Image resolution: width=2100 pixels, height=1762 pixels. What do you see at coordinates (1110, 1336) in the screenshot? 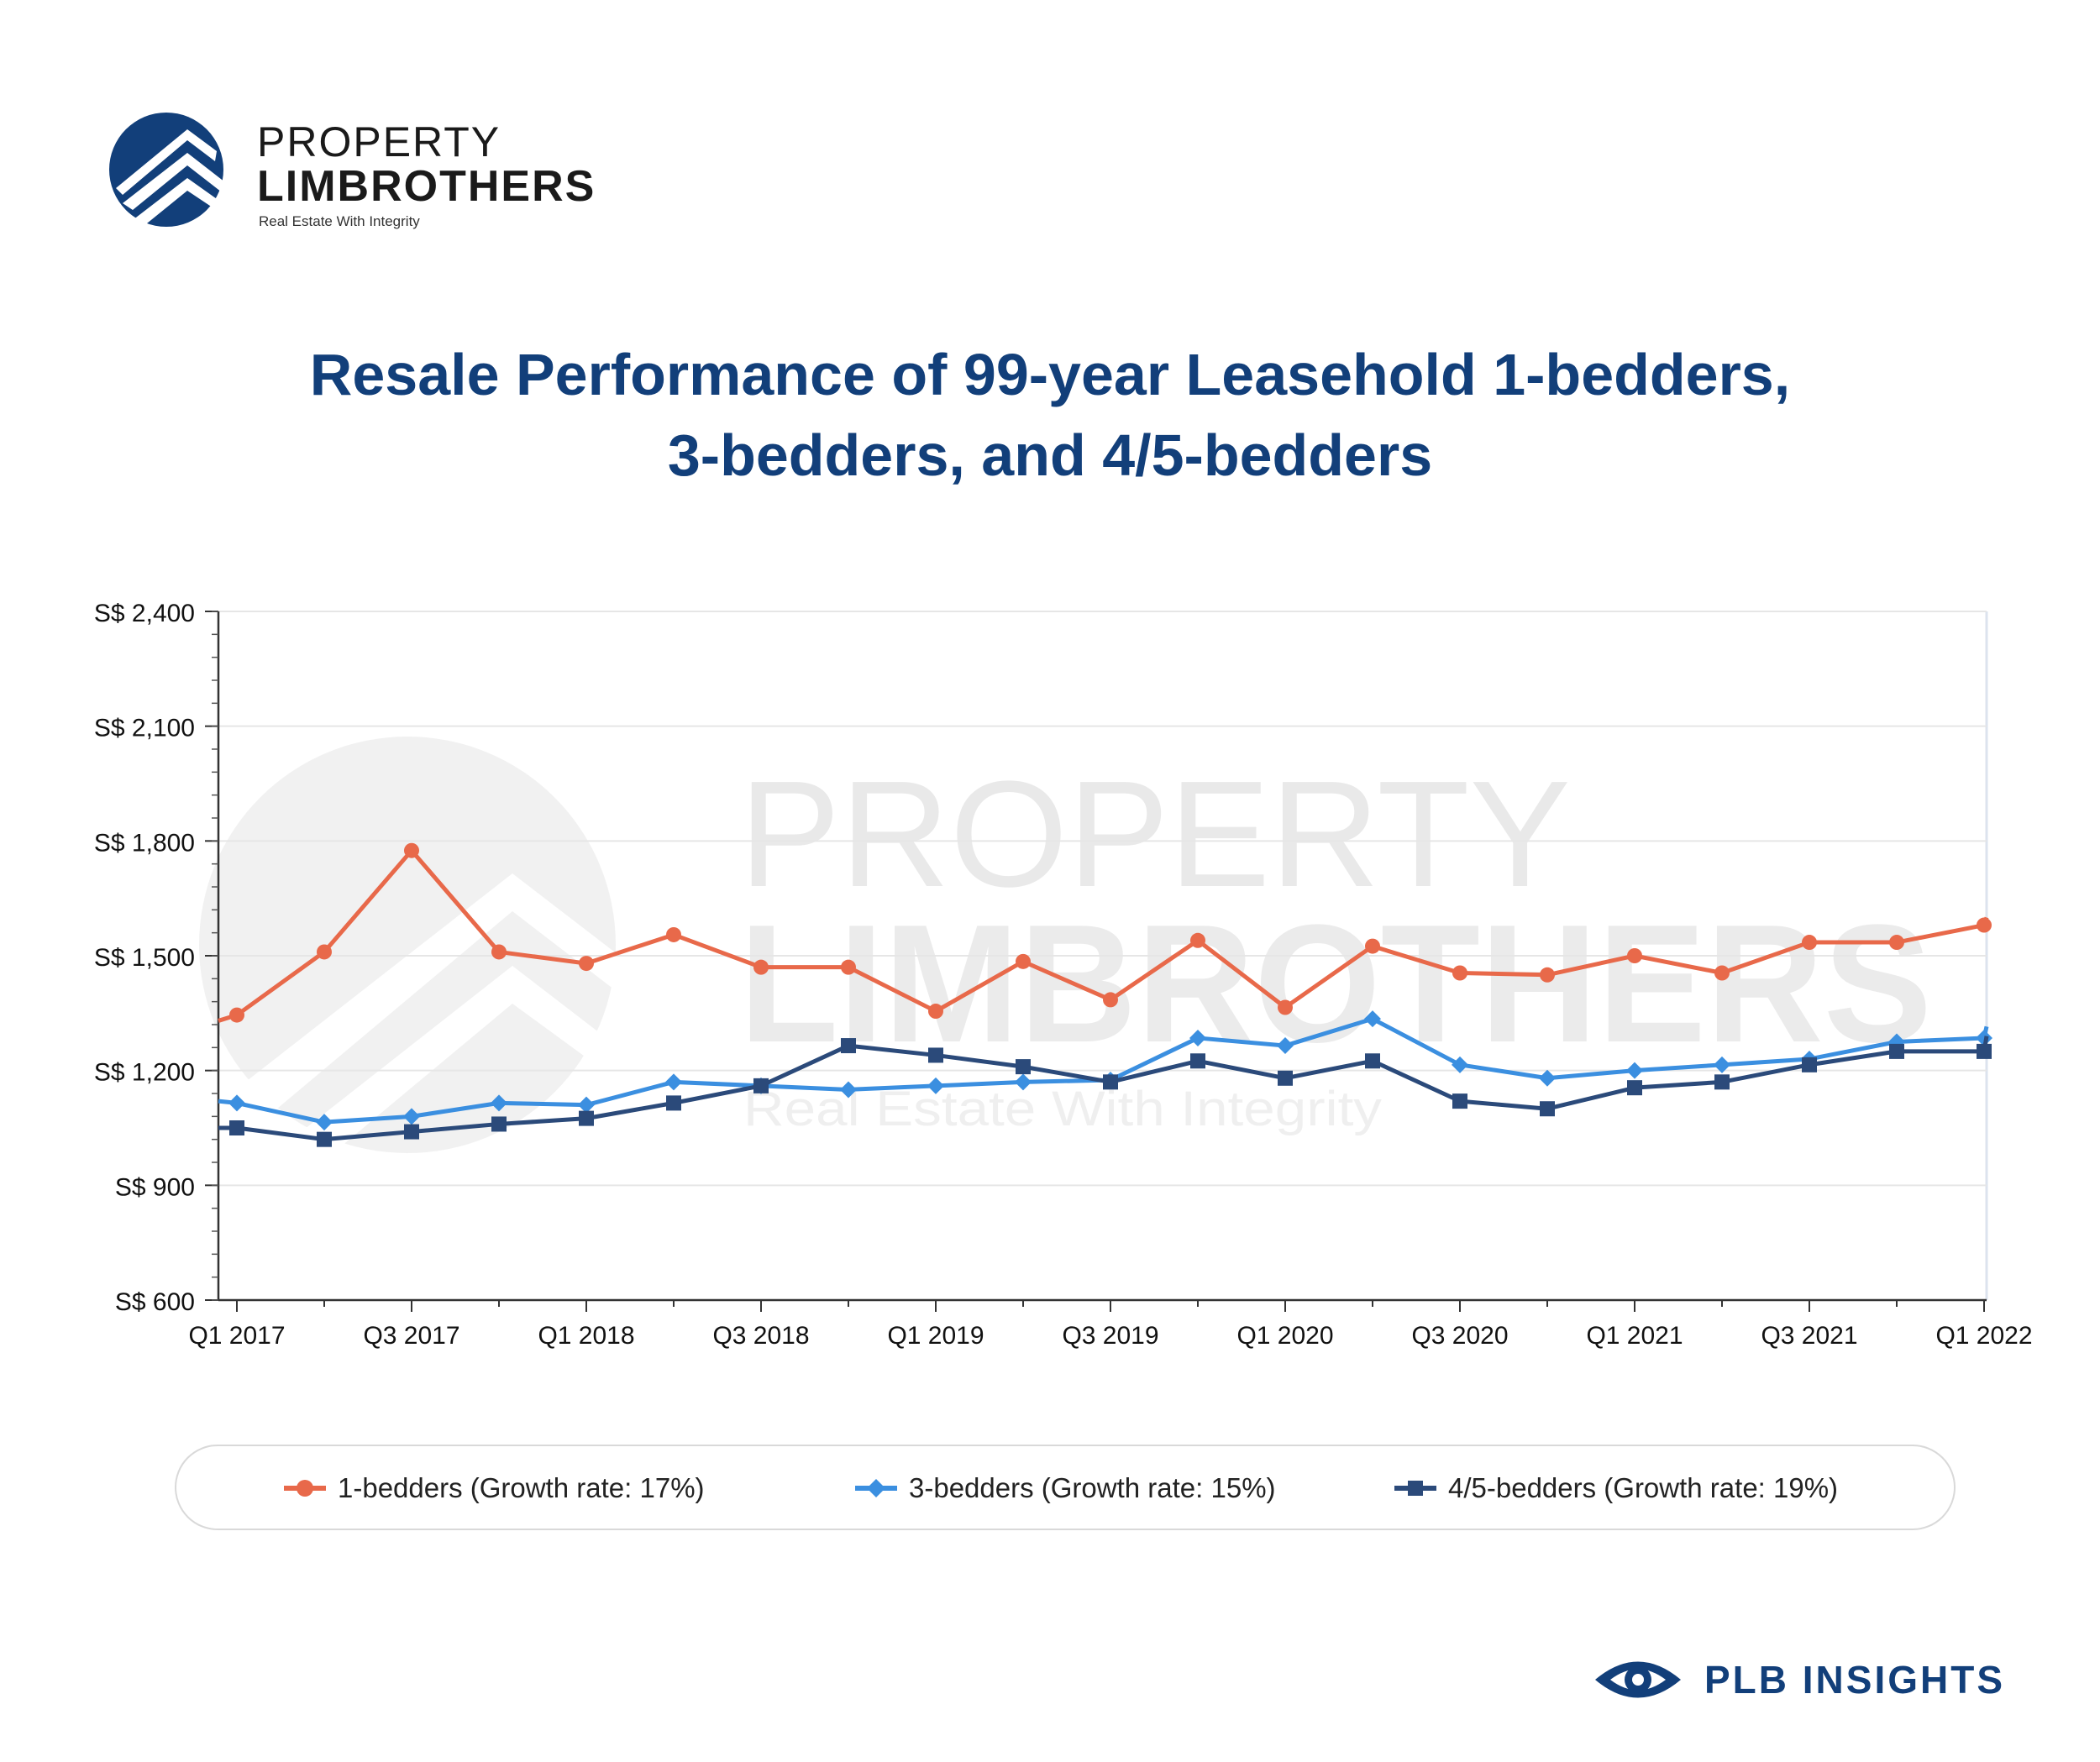
I see `x-tick-label: Q3 2019` at bounding box center [1110, 1336].